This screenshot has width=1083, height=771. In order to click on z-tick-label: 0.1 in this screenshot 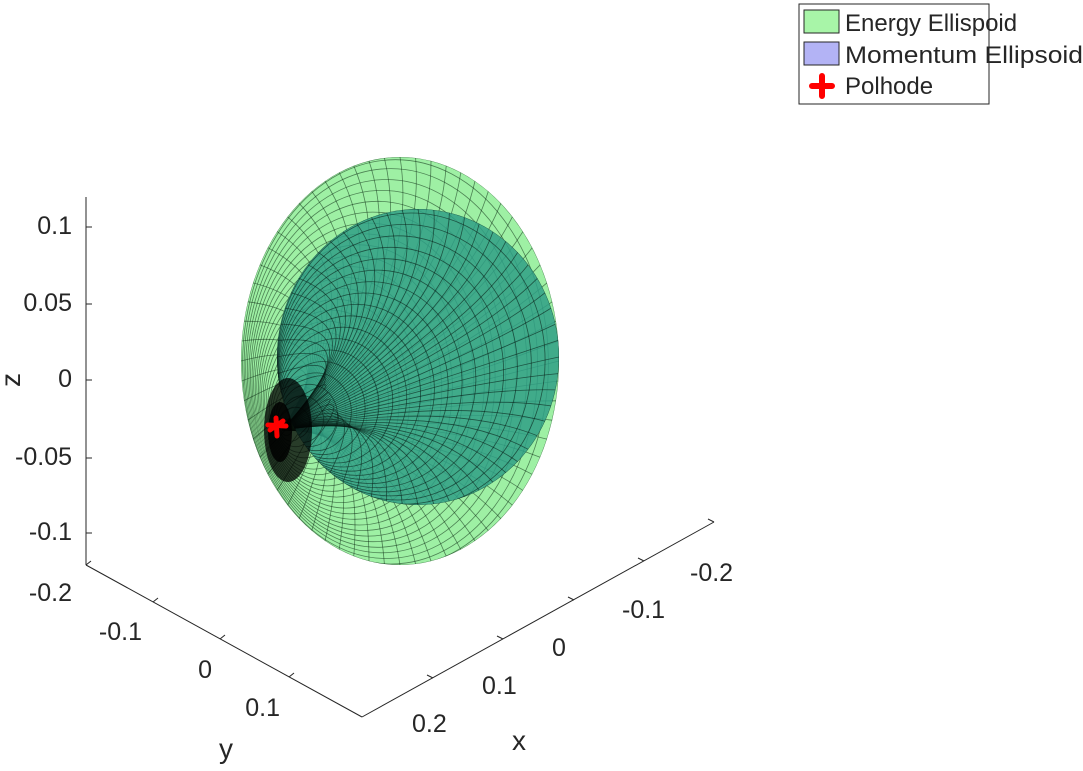, I will do `click(54, 226)`.